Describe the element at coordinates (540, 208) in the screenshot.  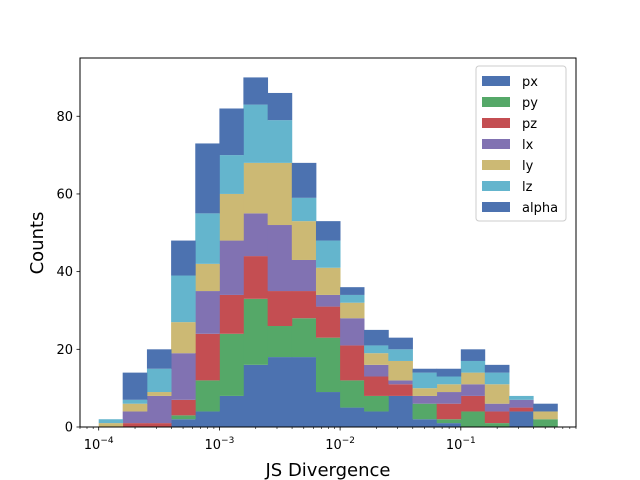
I see `legend-label-alpha: alpha` at that location.